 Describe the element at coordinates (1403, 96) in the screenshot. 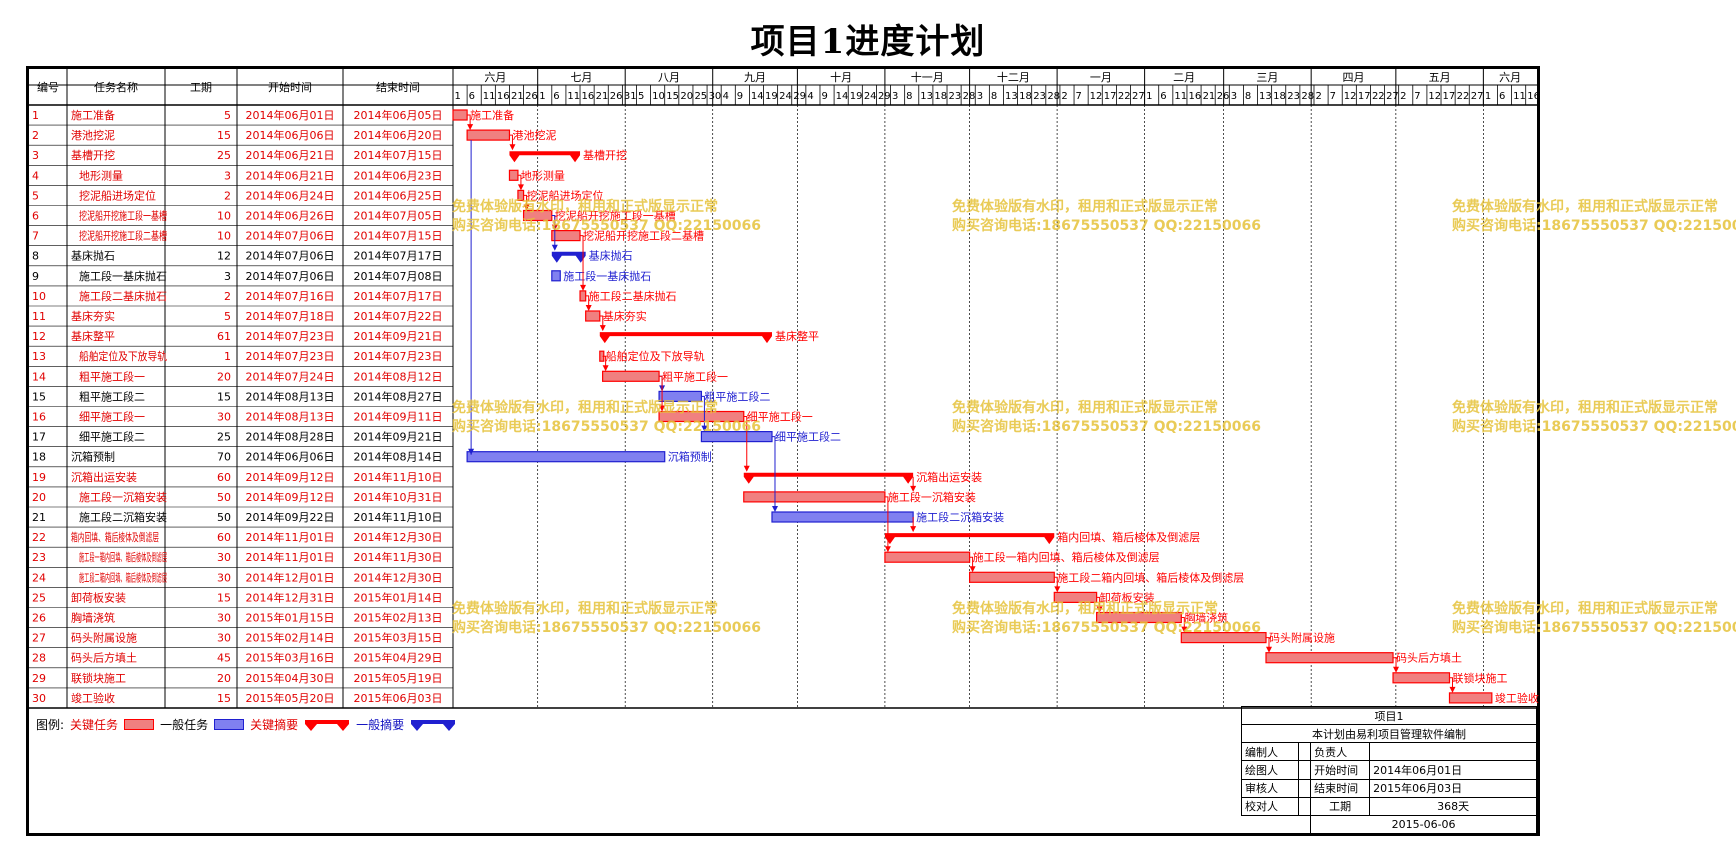

I see `day-tick-label: 2` at that location.